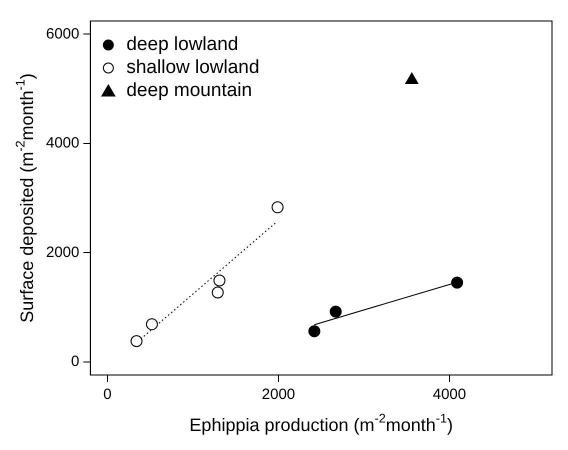 The height and width of the screenshot is (450, 568). What do you see at coordinates (449, 395) in the screenshot?
I see `x-tick-label: 4000` at bounding box center [449, 395].